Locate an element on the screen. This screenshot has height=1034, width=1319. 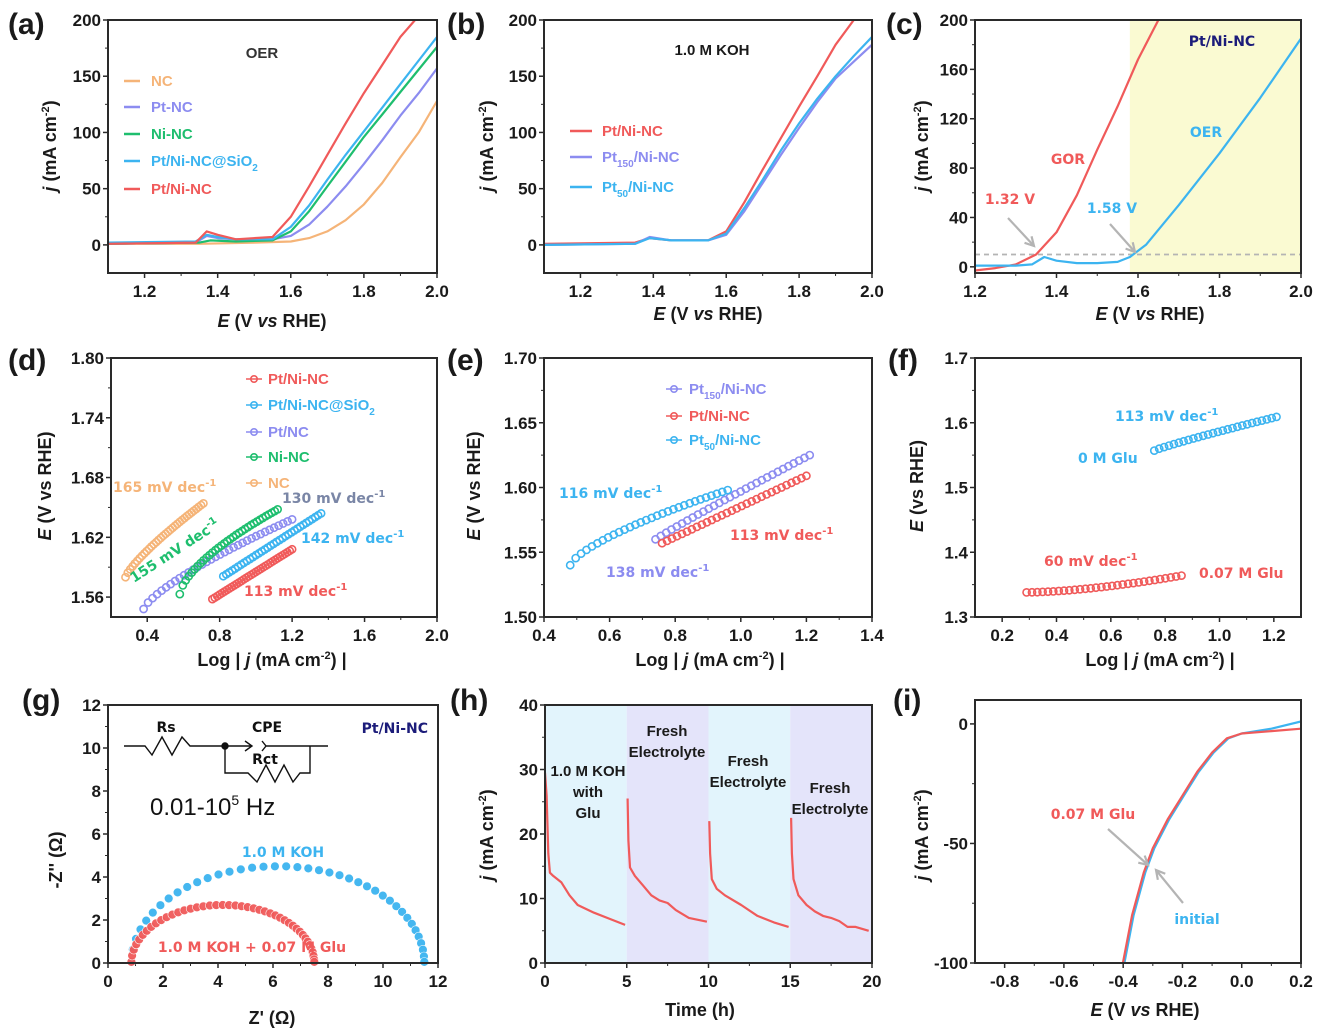
x-tick-label: 0.4 is located at coordinates (147, 635).